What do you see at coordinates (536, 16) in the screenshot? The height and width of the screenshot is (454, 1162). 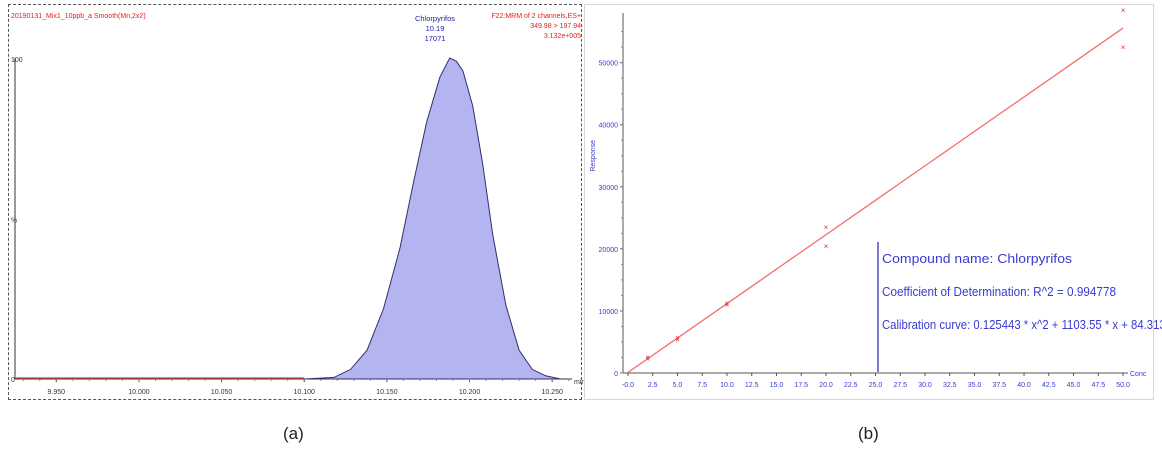 I see `trace-header-right-line: F22:MRM of 2 channels,ES+` at bounding box center [536, 16].